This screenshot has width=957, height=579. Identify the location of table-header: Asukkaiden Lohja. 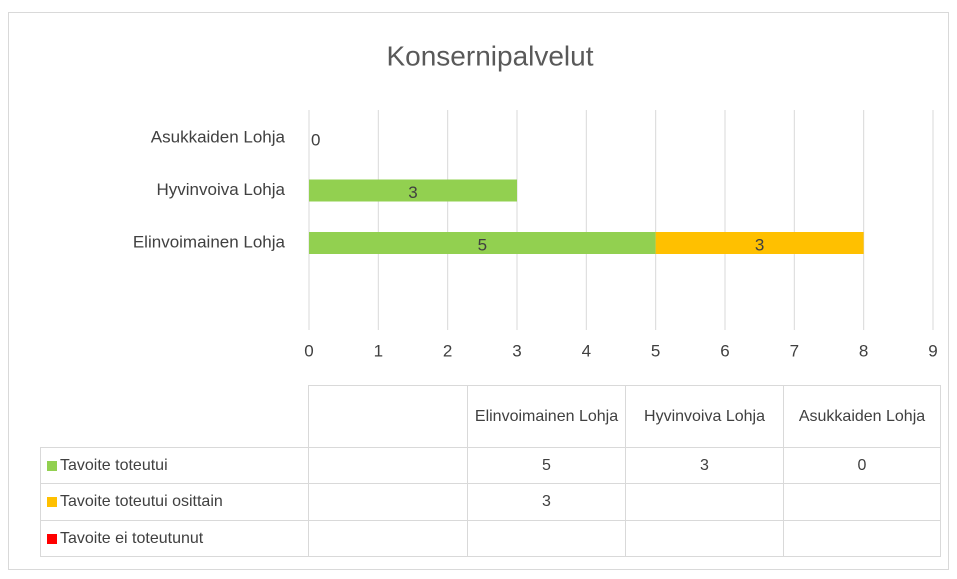
(862, 416).